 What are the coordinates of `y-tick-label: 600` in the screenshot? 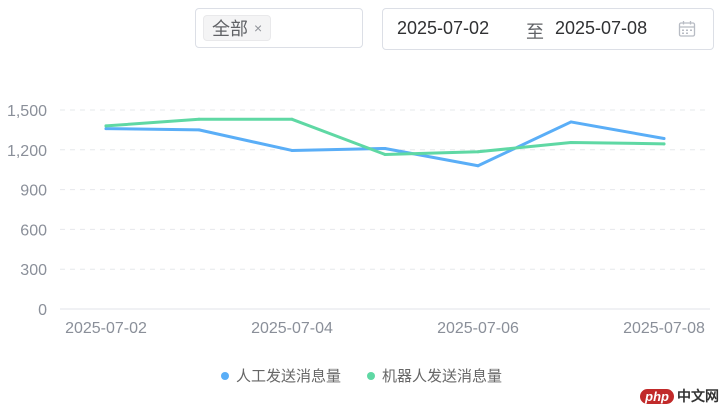 It's located at (33, 230).